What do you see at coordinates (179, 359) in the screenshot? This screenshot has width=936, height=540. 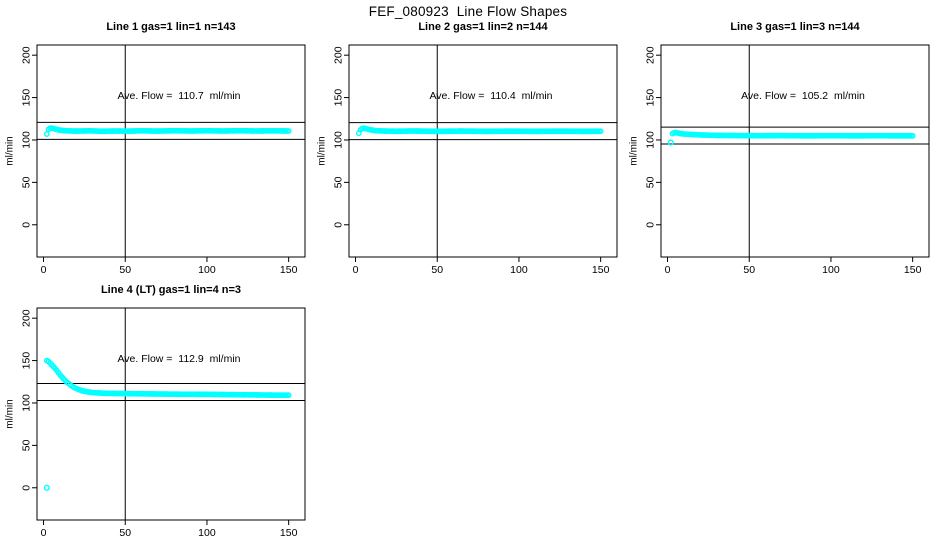 I see `ave-flow-annotation: Ave. Flow = 112.9 ml/min` at bounding box center [179, 359].